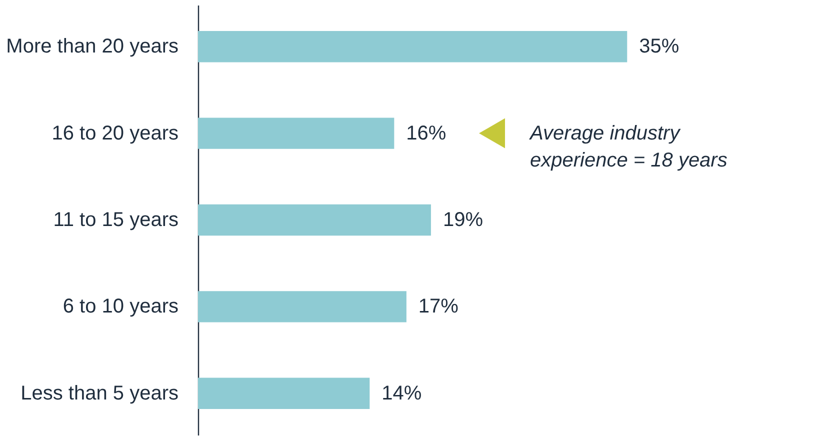 This screenshot has height=442, width=820. I want to click on data-label: 14%, so click(402, 393).